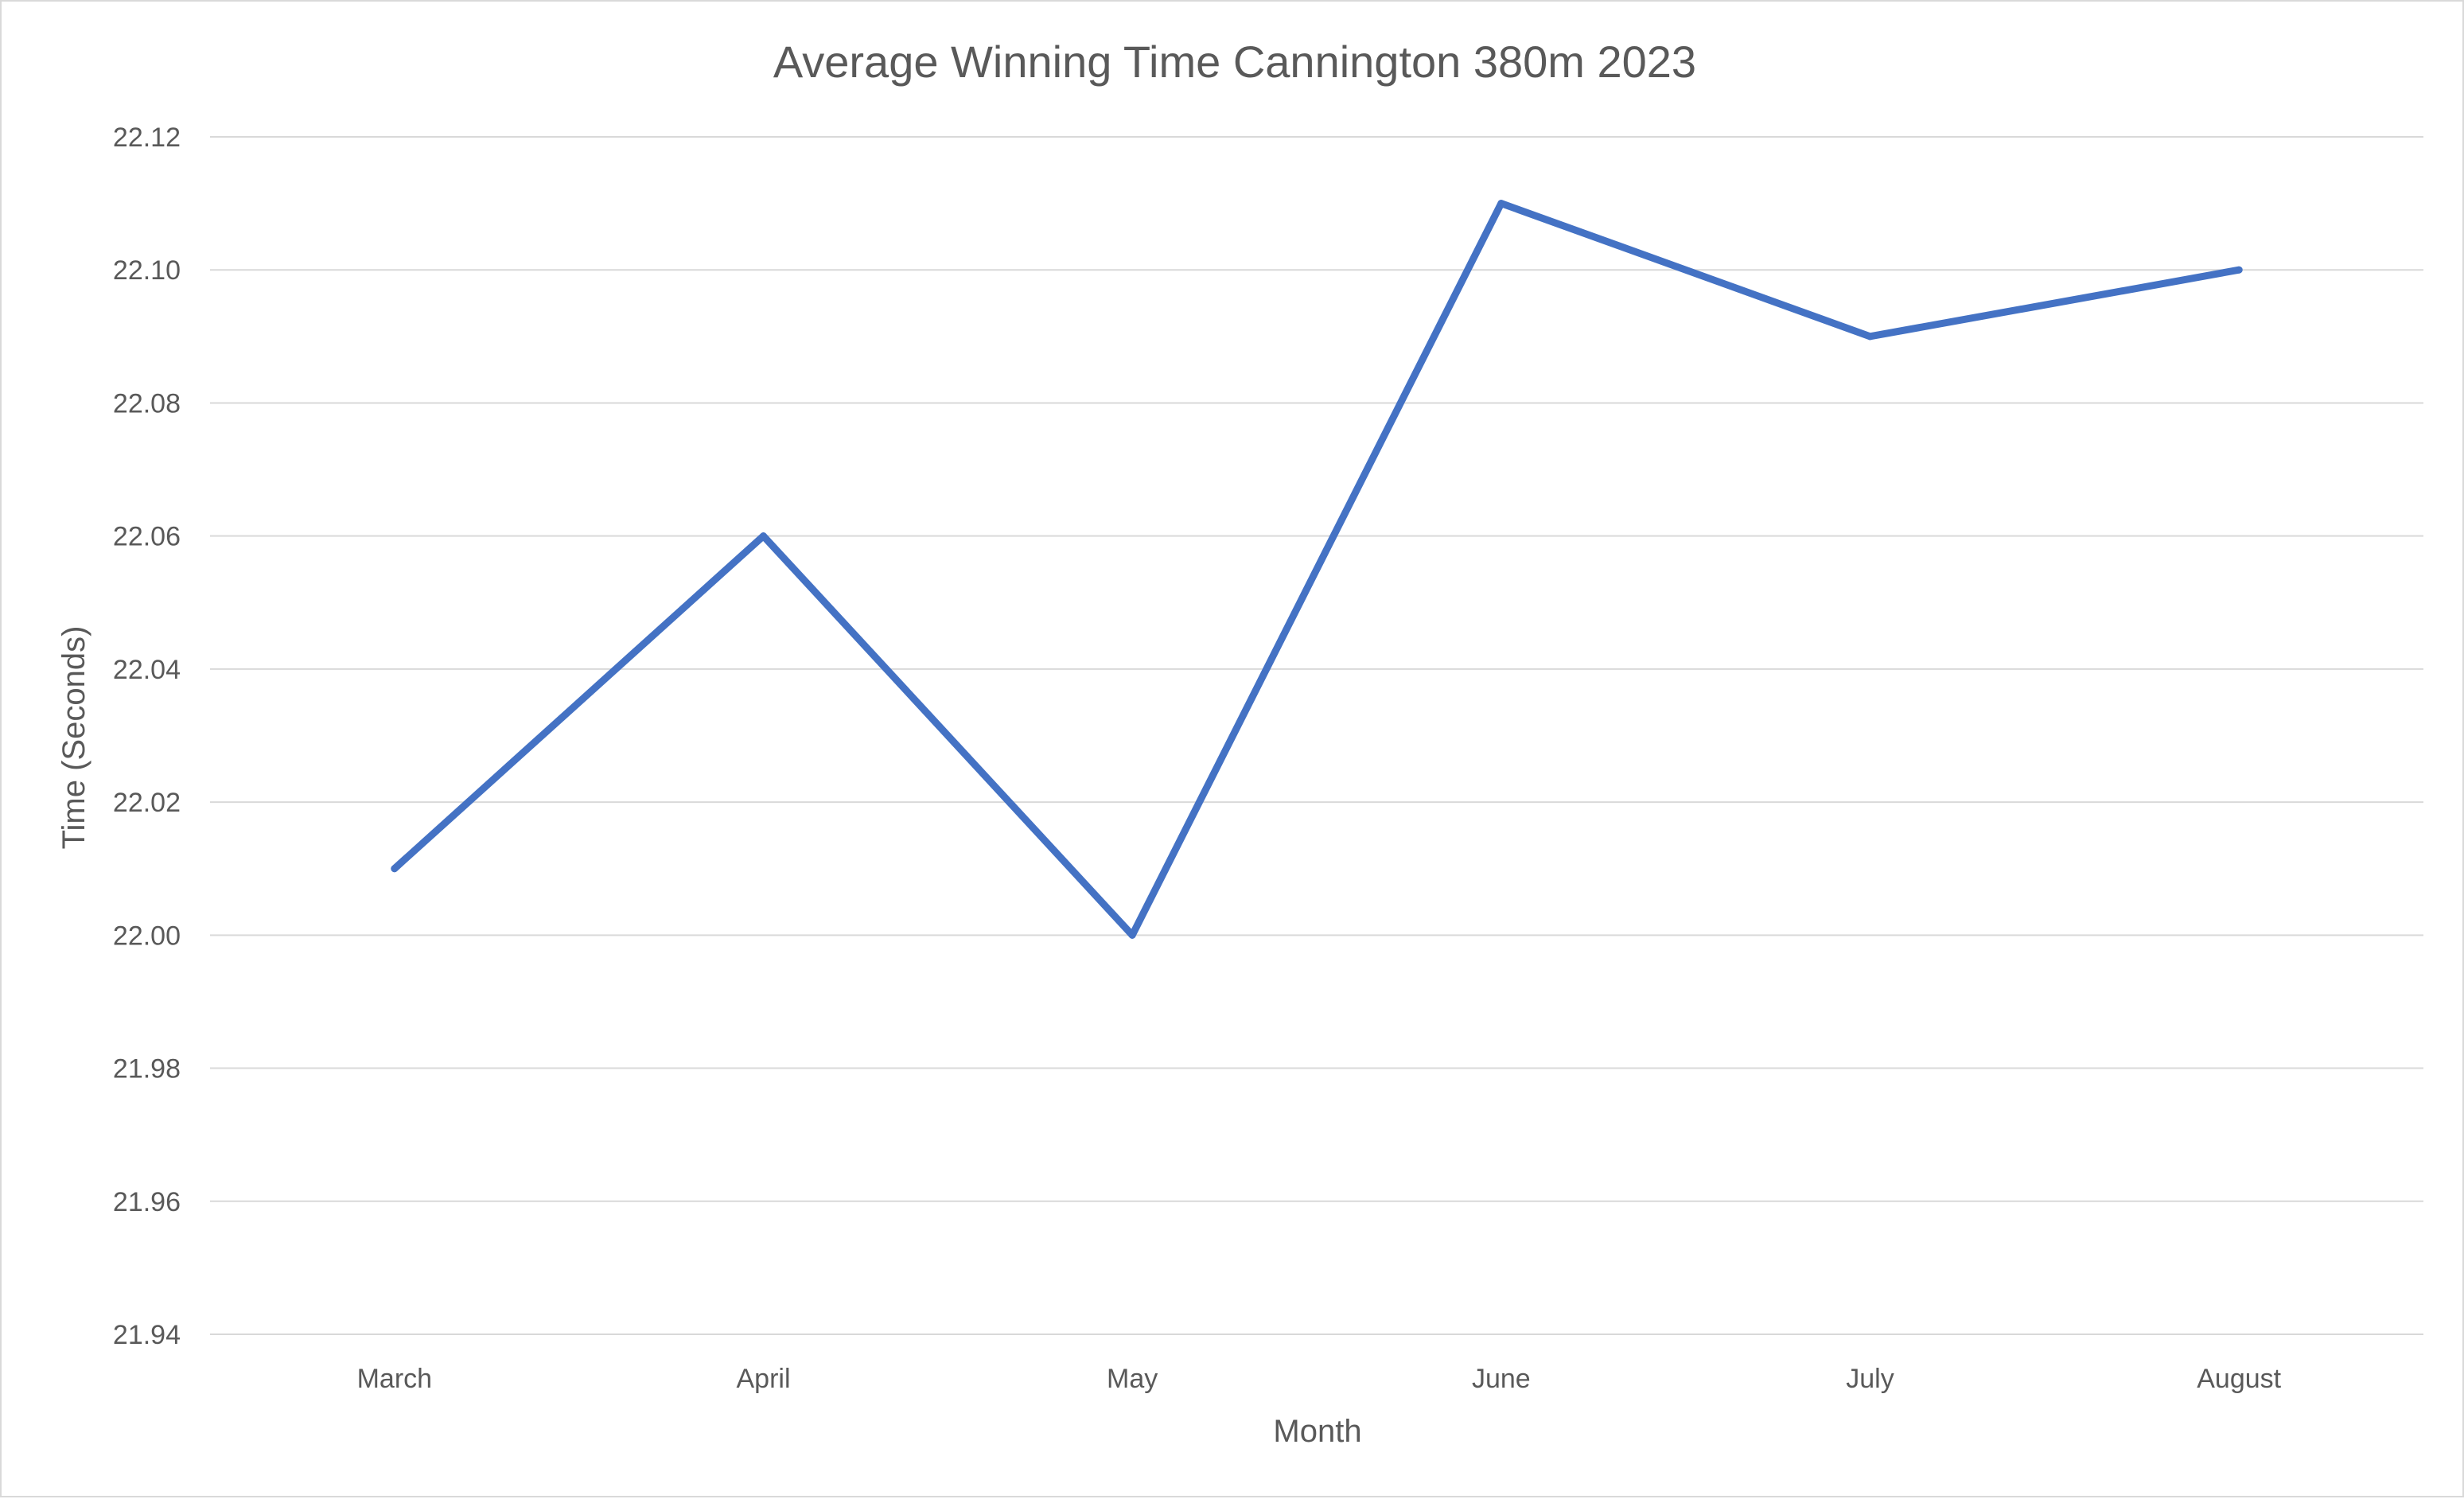 This screenshot has height=1499, width=2464. Describe the element at coordinates (73, 738) in the screenshot. I see `y-axis-title: Time (Seconds)` at that location.